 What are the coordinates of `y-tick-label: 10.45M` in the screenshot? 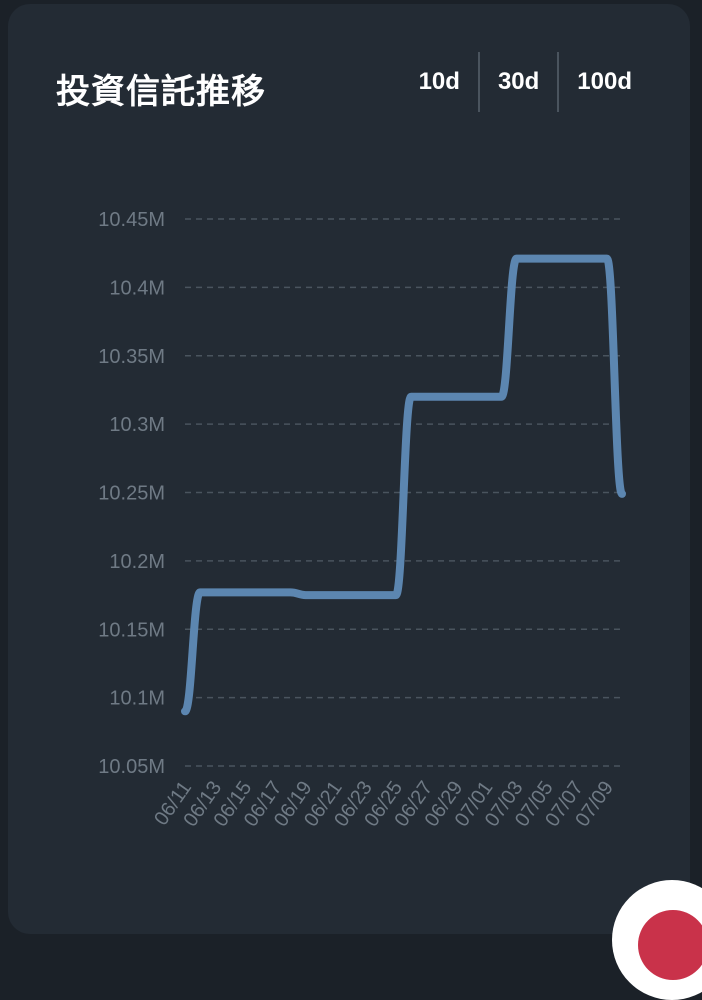 It's located at (131, 220).